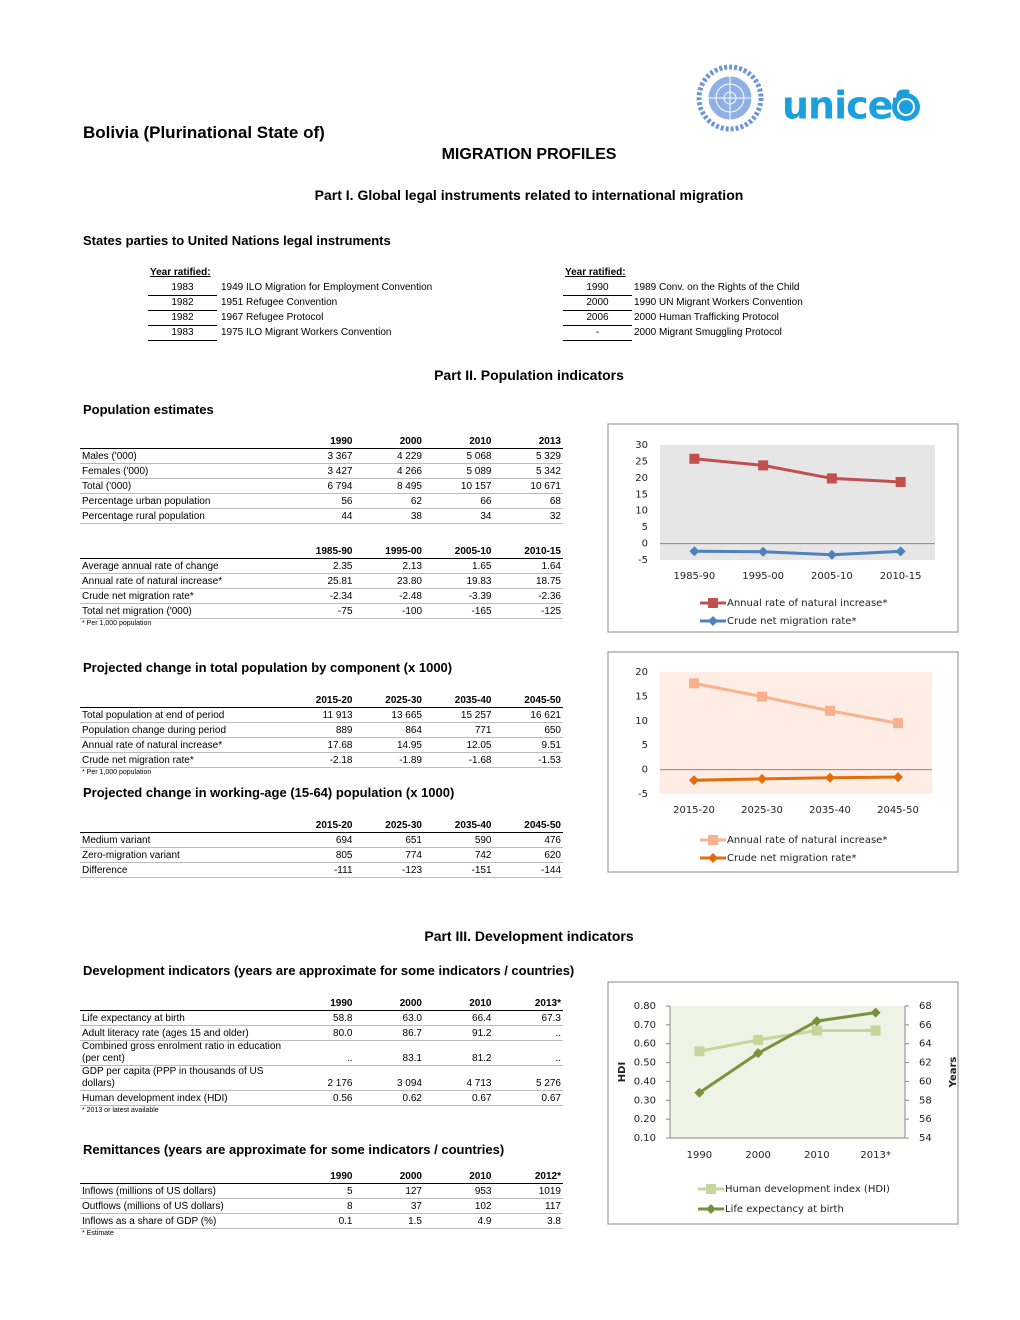  I want to click on cell: -125, so click(528, 611).